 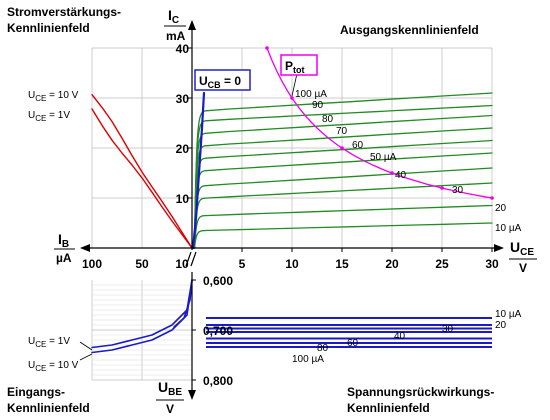 What do you see at coordinates (36, 392) in the screenshot?
I see `q3-title-line1: Eingangs-` at bounding box center [36, 392].